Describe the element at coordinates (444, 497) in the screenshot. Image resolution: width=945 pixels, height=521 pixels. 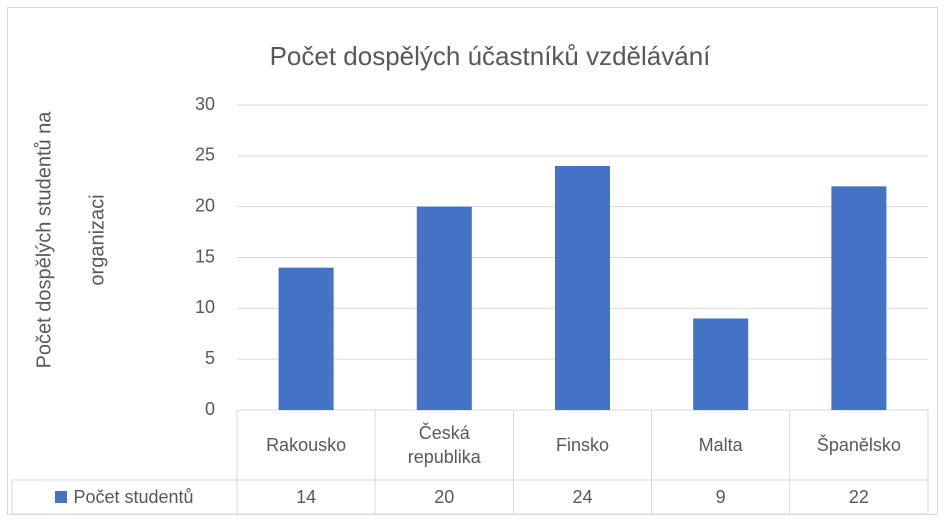
I see `table-value: 20` at that location.